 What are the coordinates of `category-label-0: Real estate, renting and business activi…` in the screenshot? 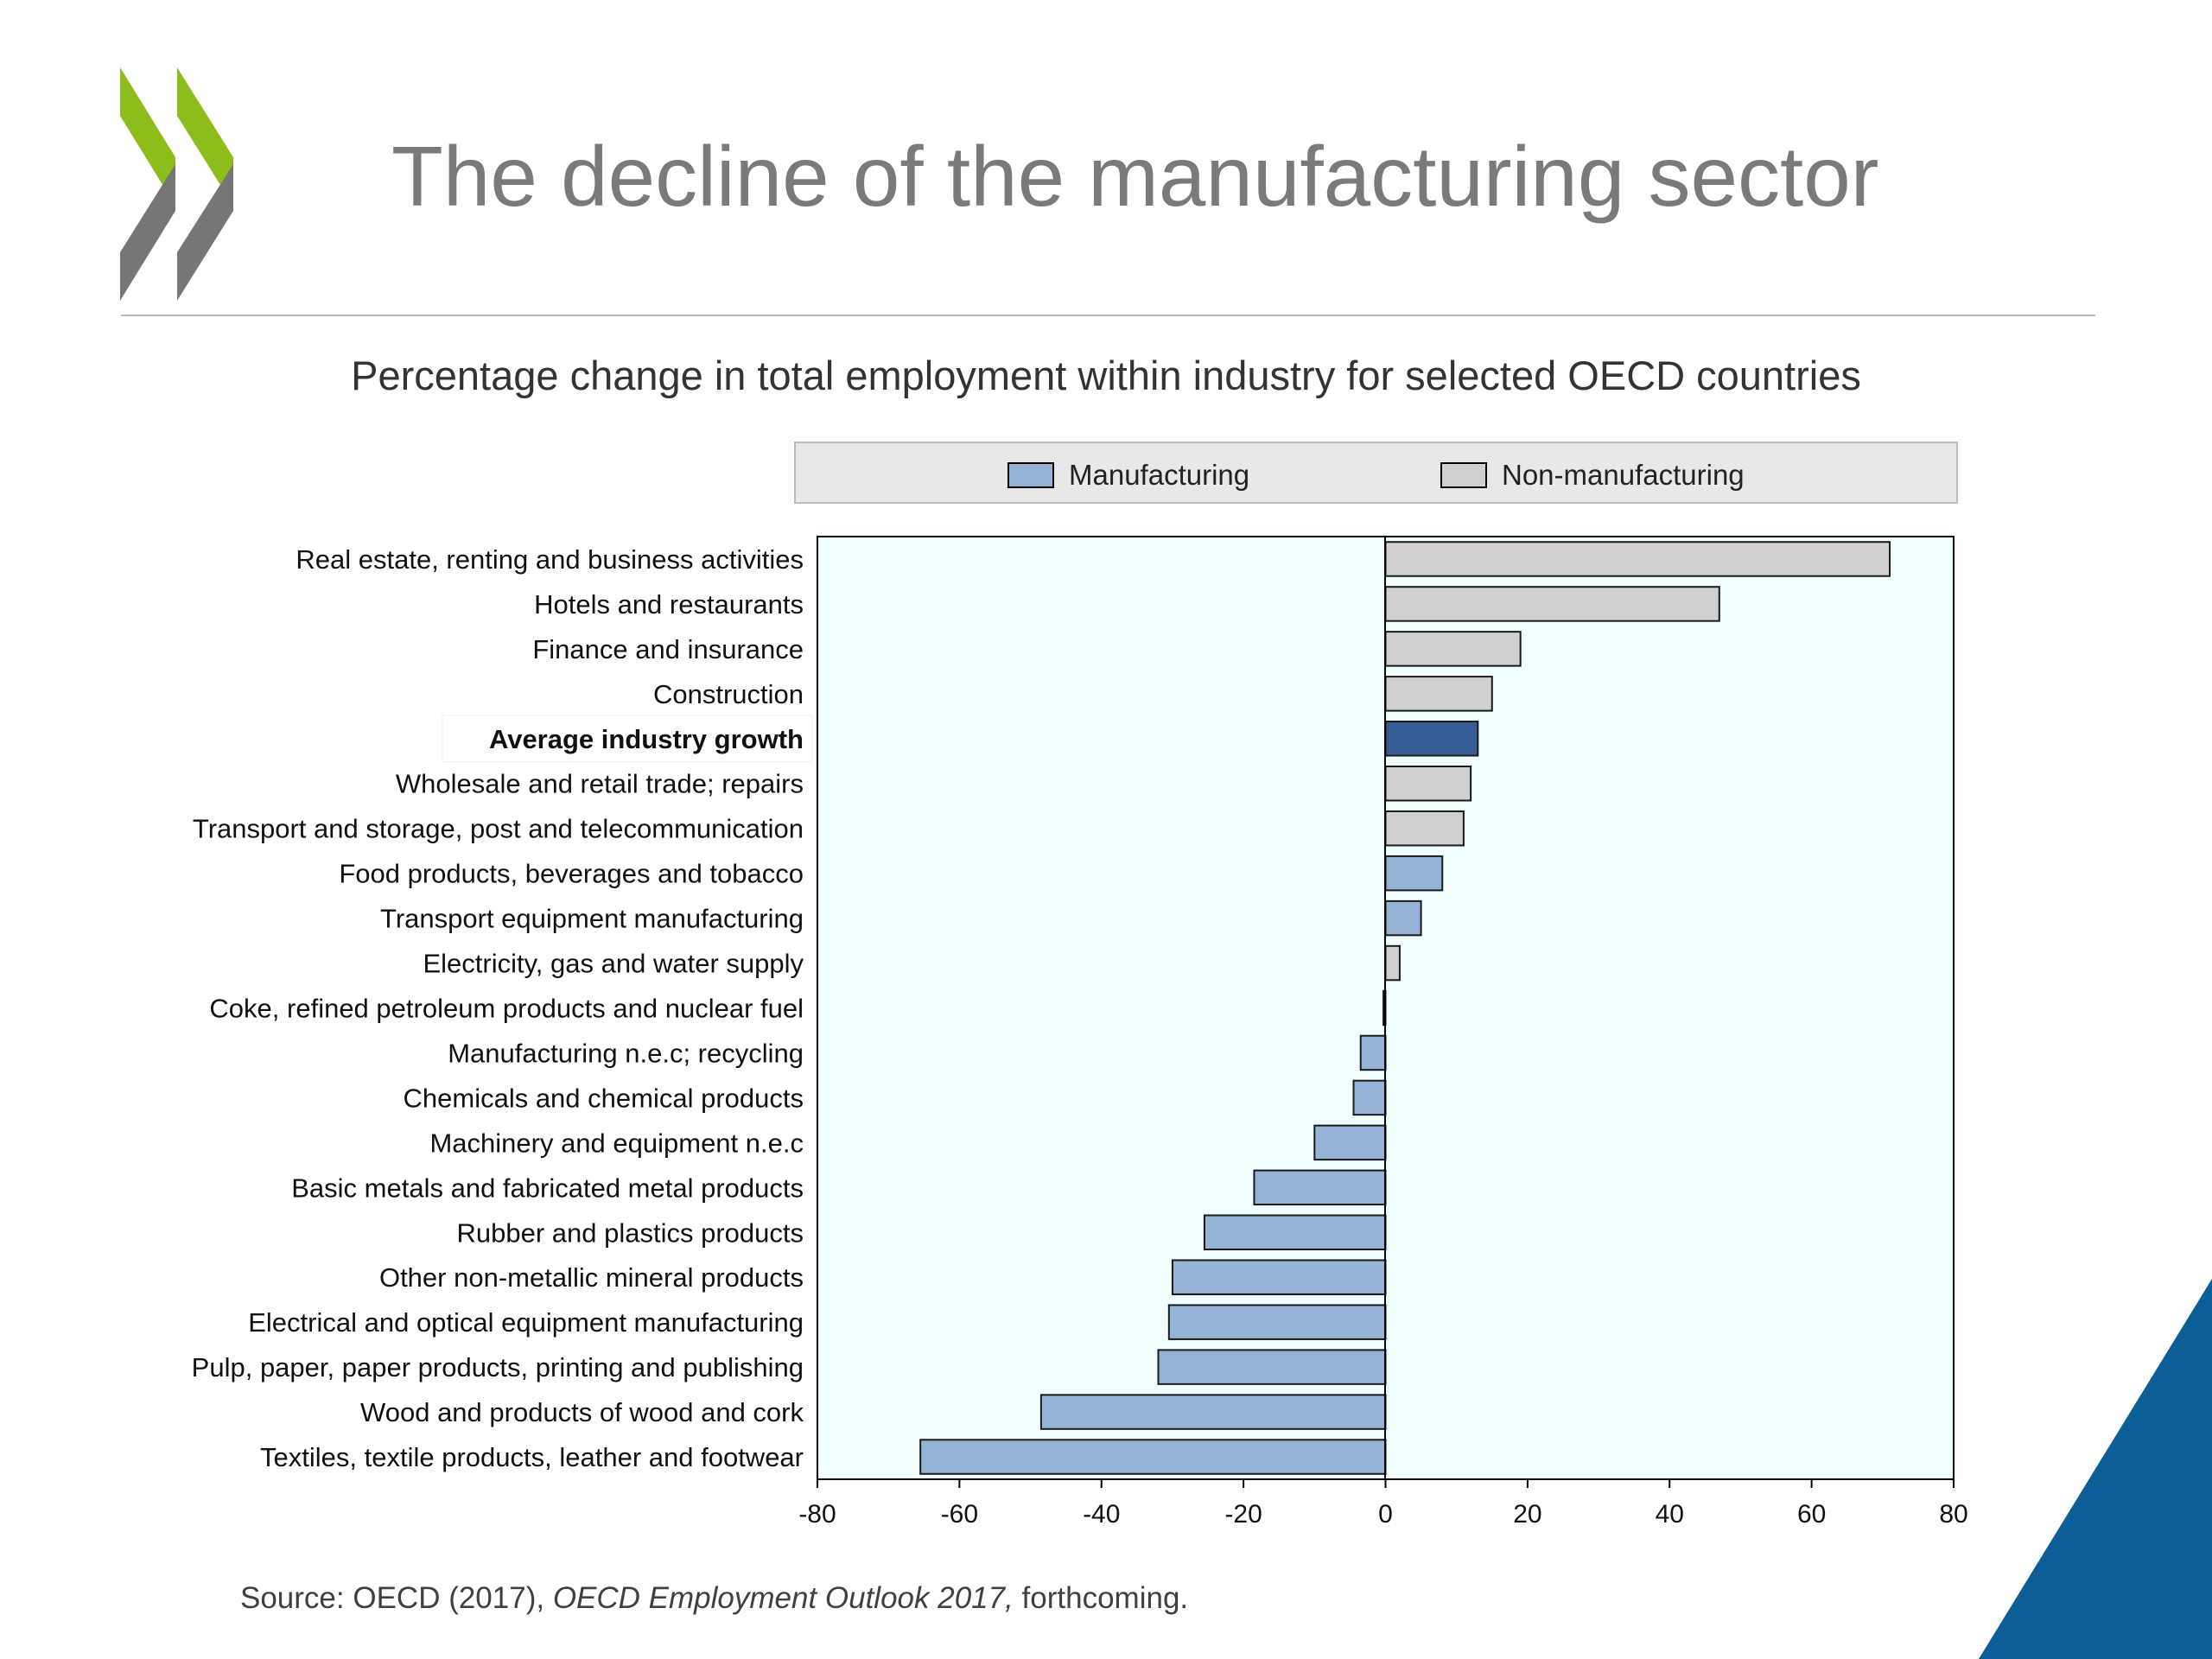 It's located at (550, 559).